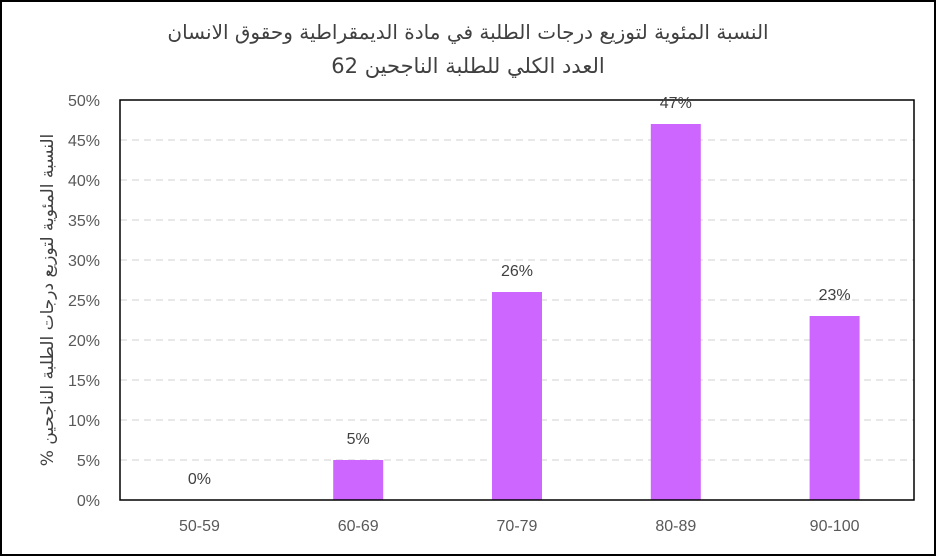 Image resolution: width=936 pixels, height=556 pixels. What do you see at coordinates (676, 103) in the screenshot?
I see `data-label: 47%` at bounding box center [676, 103].